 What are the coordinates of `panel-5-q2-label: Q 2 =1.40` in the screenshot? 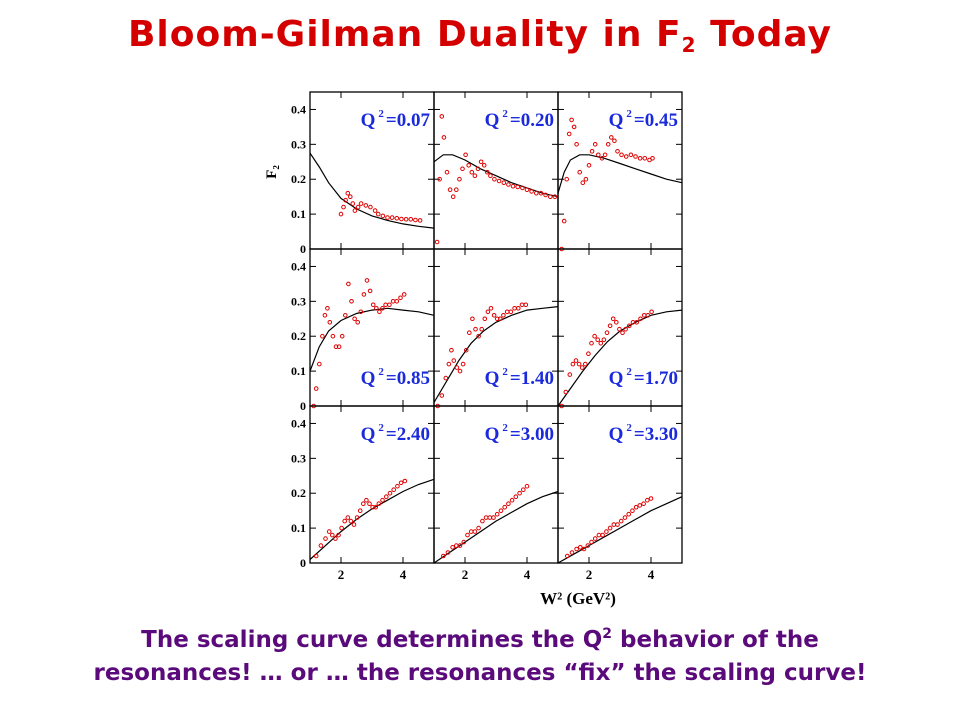 It's located at (519, 377).